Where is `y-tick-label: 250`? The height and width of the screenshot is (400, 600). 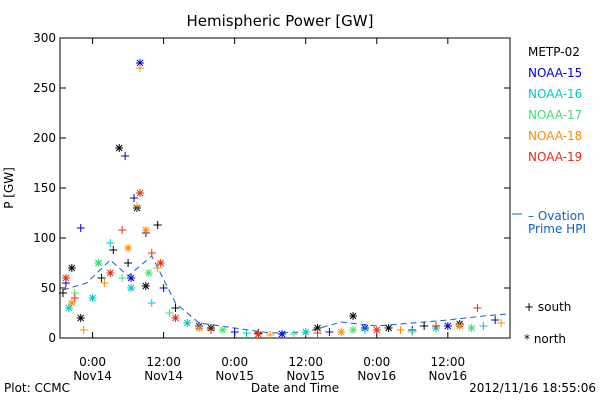
y-tick-label: 250 is located at coordinates (44, 88).